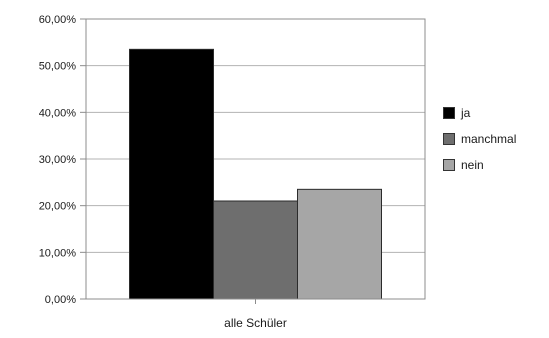 This screenshot has width=549, height=338. I want to click on y-tick-label: 30,00%, so click(58, 160).